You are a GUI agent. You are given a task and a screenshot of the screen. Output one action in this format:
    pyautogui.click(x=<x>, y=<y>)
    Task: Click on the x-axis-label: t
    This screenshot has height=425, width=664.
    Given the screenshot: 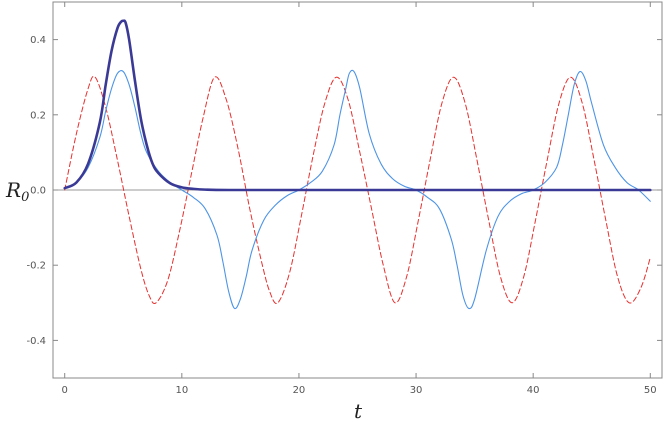 What is the action you would take?
    pyautogui.click(x=358, y=411)
    